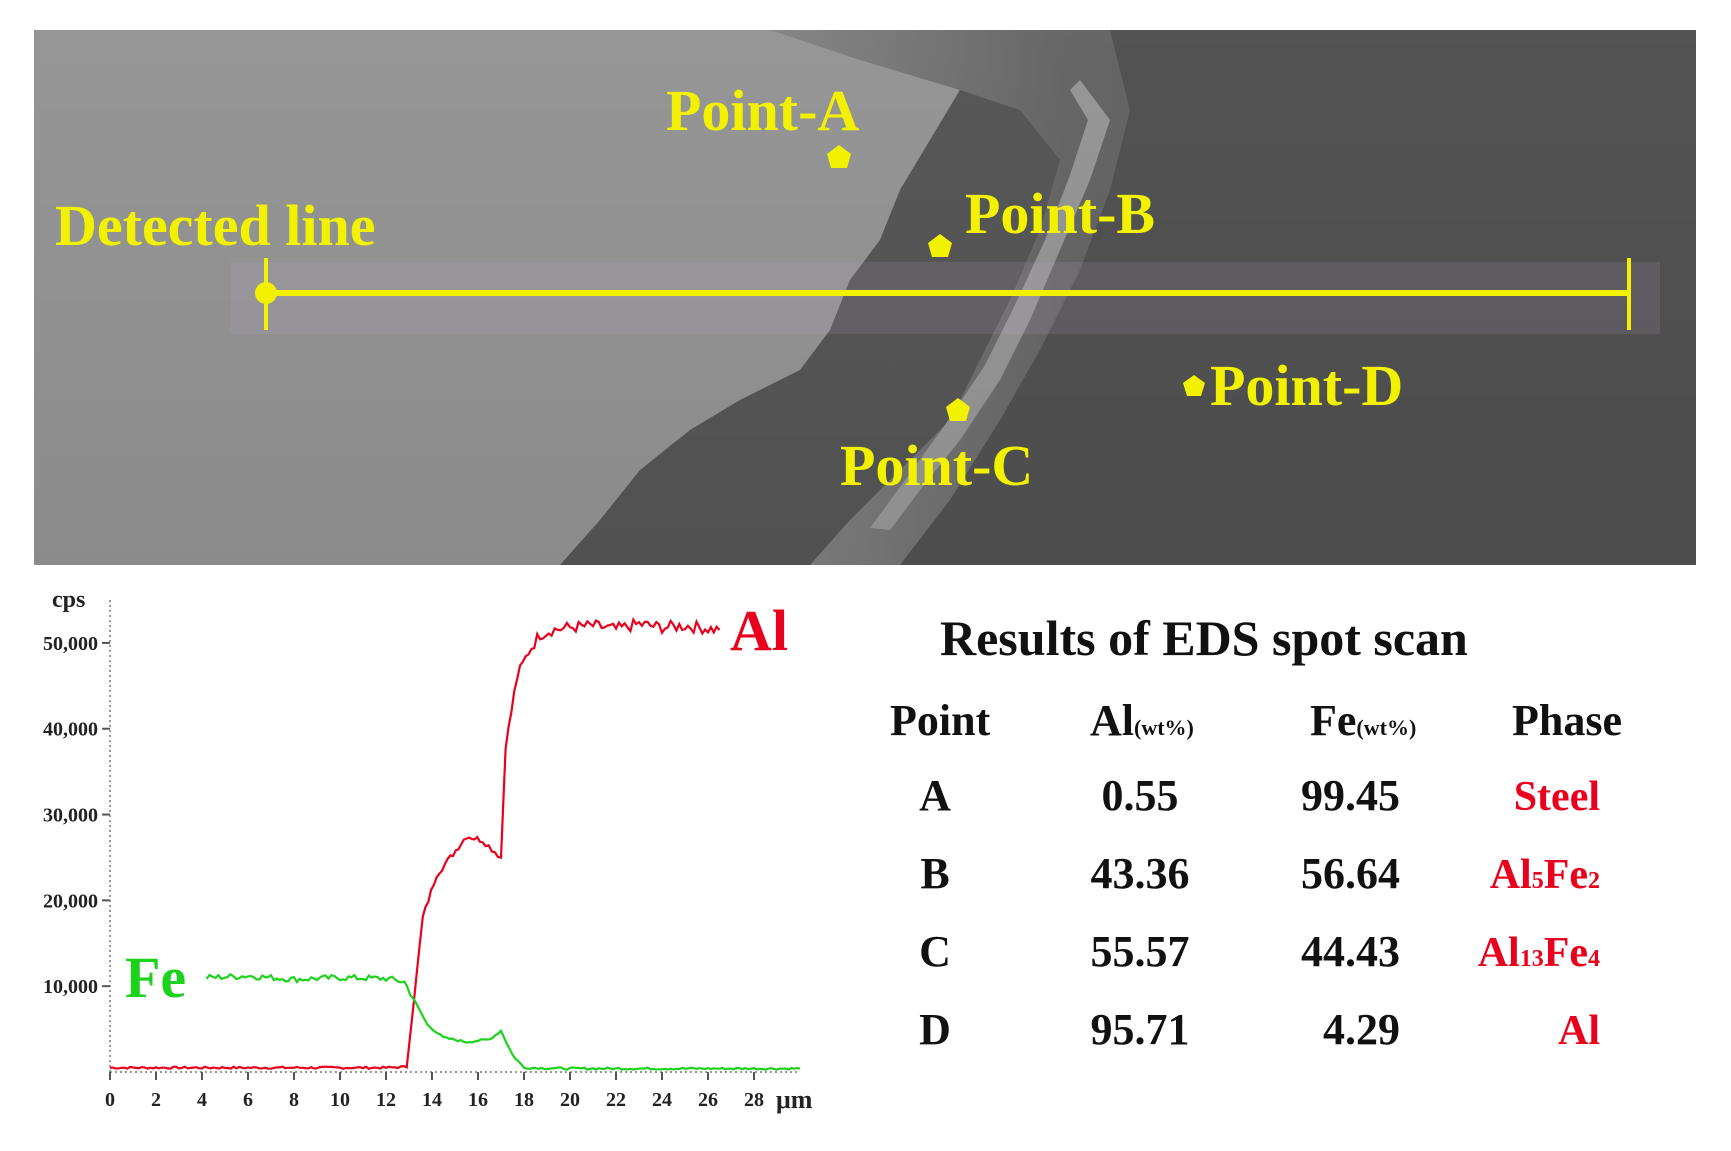 The height and width of the screenshot is (1151, 1731). I want to click on x-tick-label: 16, so click(478, 1100).